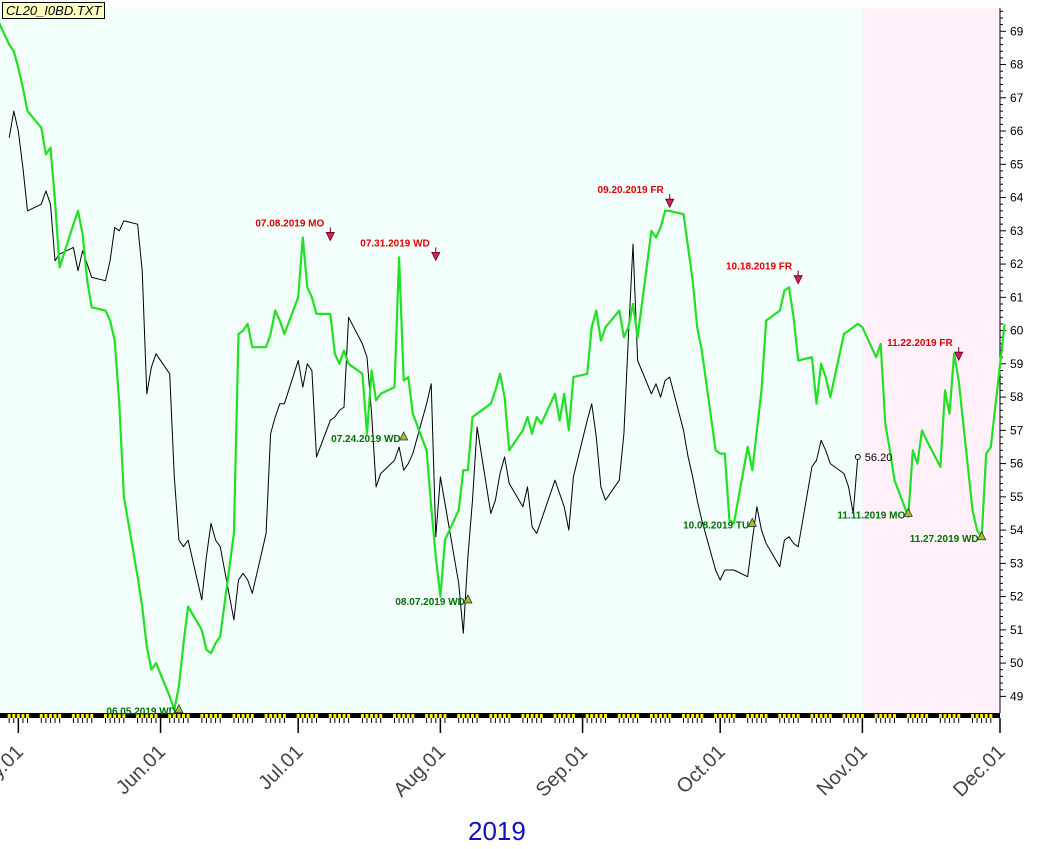 The height and width of the screenshot is (849, 1063). Describe the element at coordinates (920, 343) in the screenshot. I see `peak-label: 11.22.2019 FR` at that location.